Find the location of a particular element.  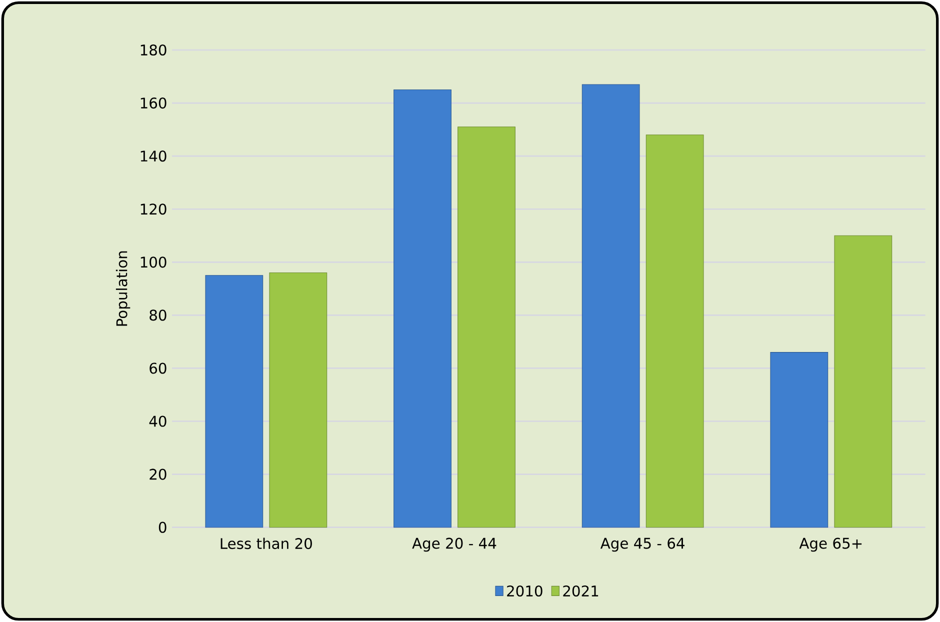

y-tick-label: 80 is located at coordinates (158, 315).